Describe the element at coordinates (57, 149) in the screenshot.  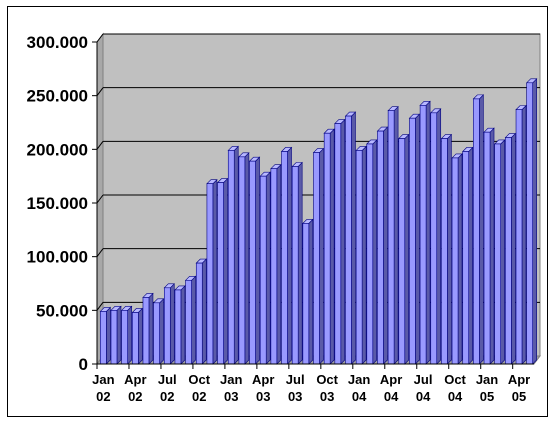
I see `y-tick-label: 200.000` at that location.